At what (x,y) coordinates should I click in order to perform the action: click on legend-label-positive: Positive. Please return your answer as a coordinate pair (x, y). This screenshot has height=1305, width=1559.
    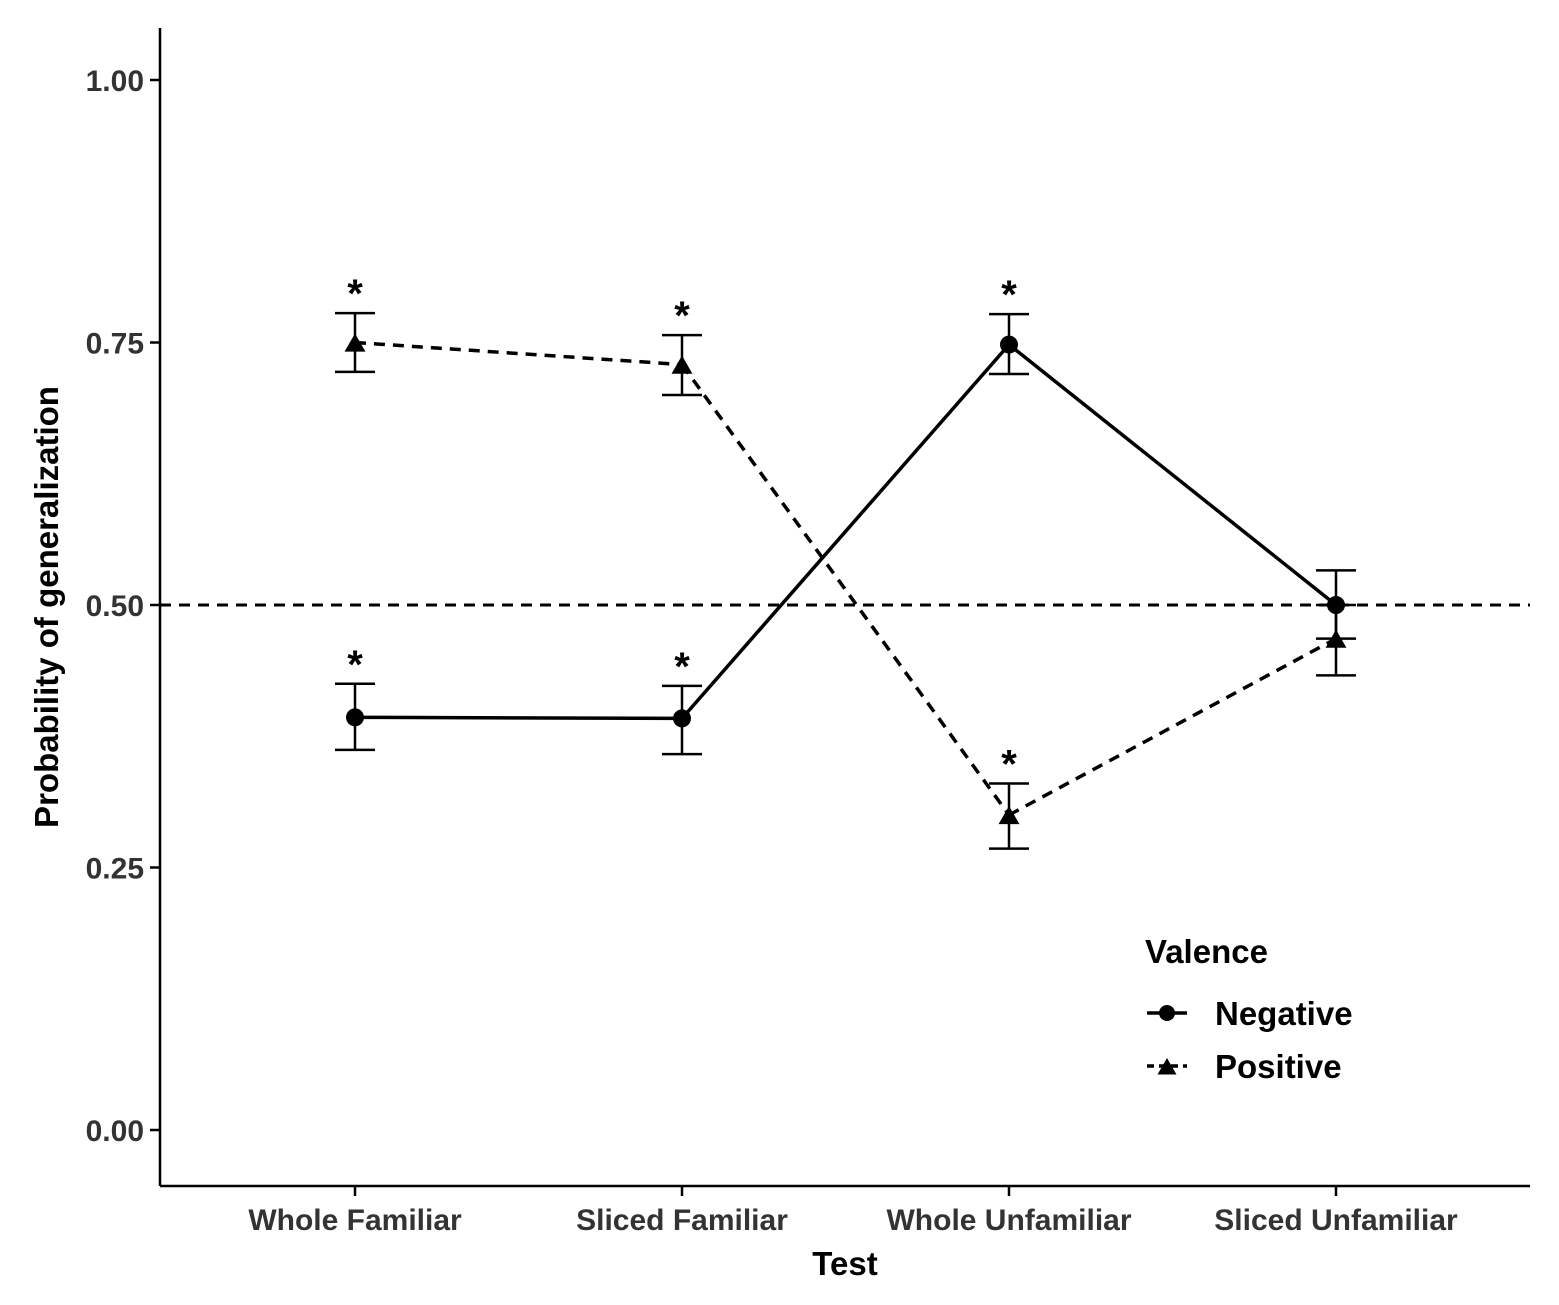
    Looking at the image, I should click on (1278, 1066).